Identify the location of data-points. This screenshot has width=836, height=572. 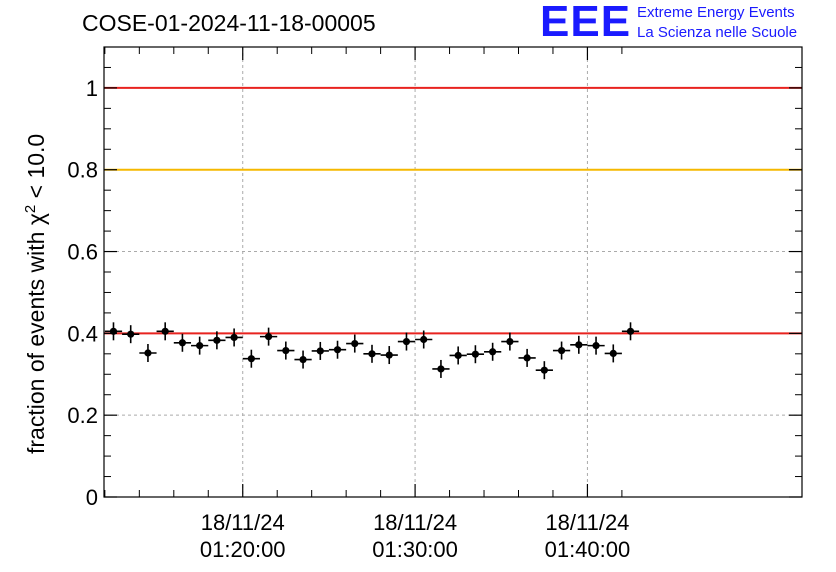
(372, 351).